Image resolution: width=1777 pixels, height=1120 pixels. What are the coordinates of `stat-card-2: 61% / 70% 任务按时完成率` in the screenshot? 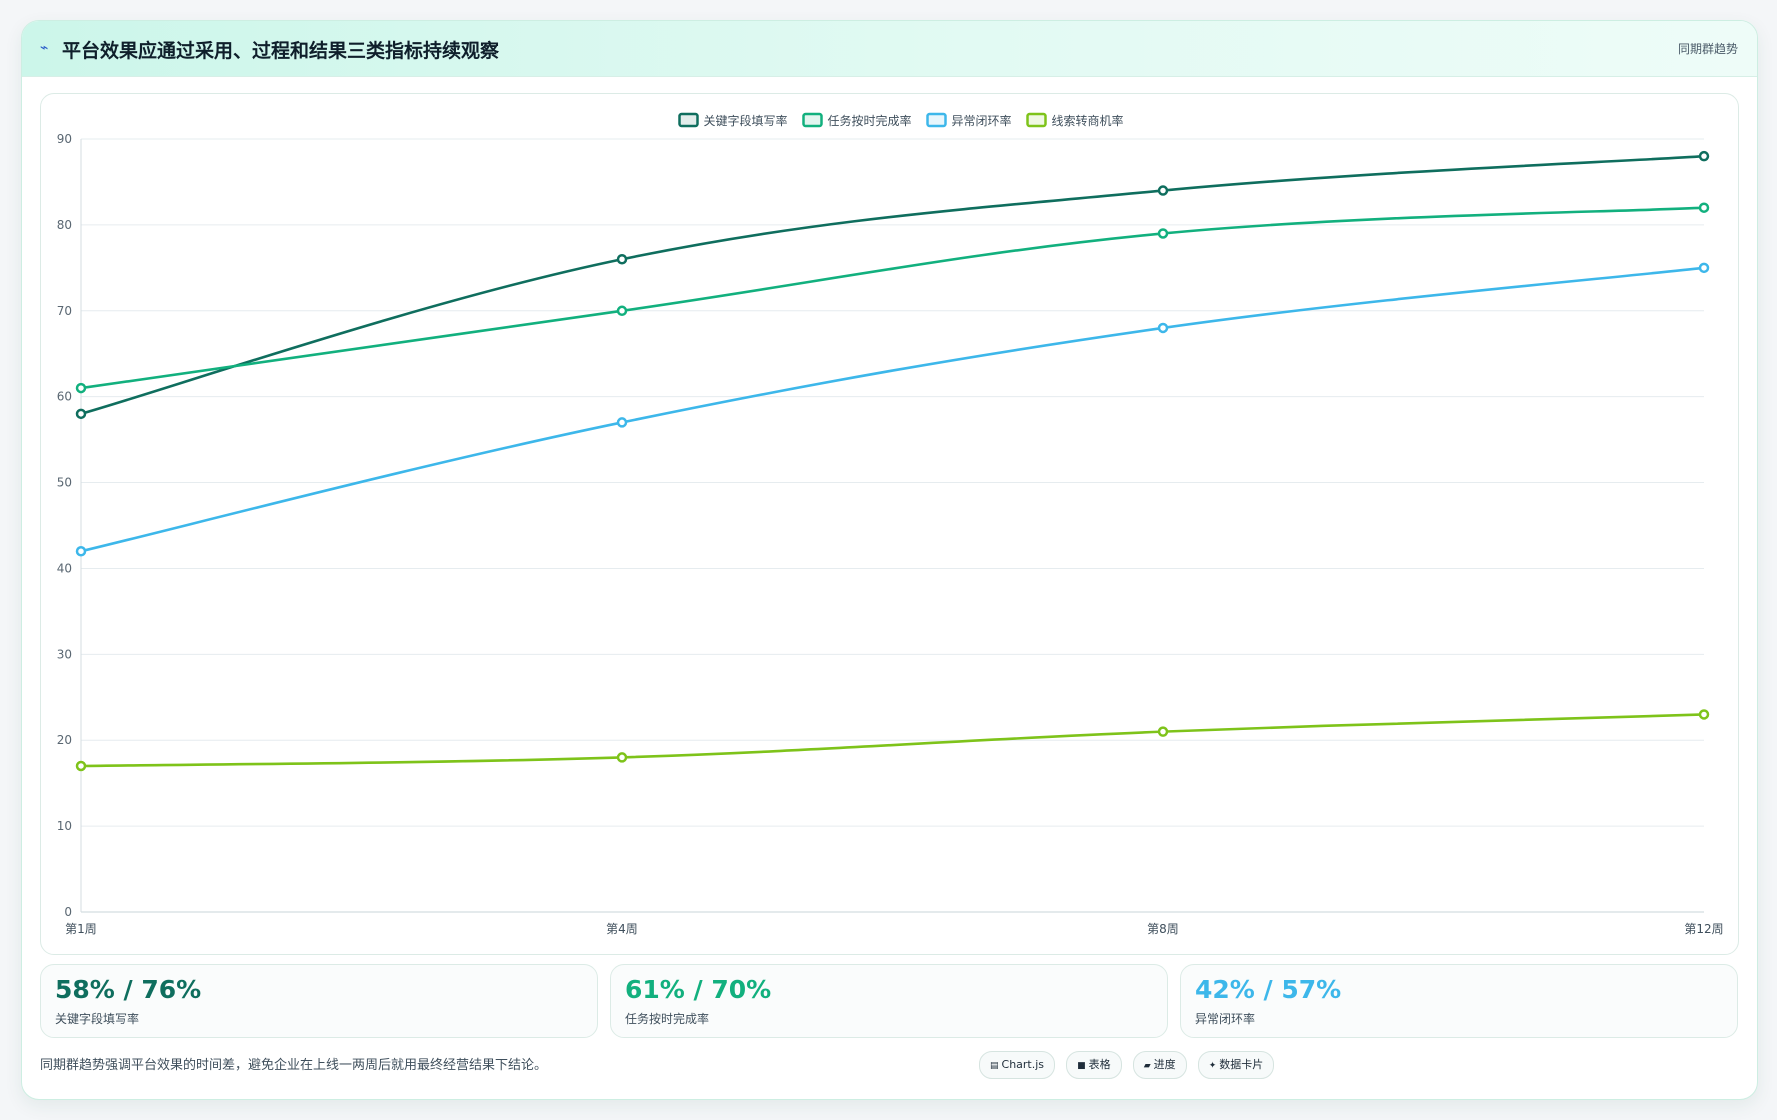 It's located at (889, 1001).